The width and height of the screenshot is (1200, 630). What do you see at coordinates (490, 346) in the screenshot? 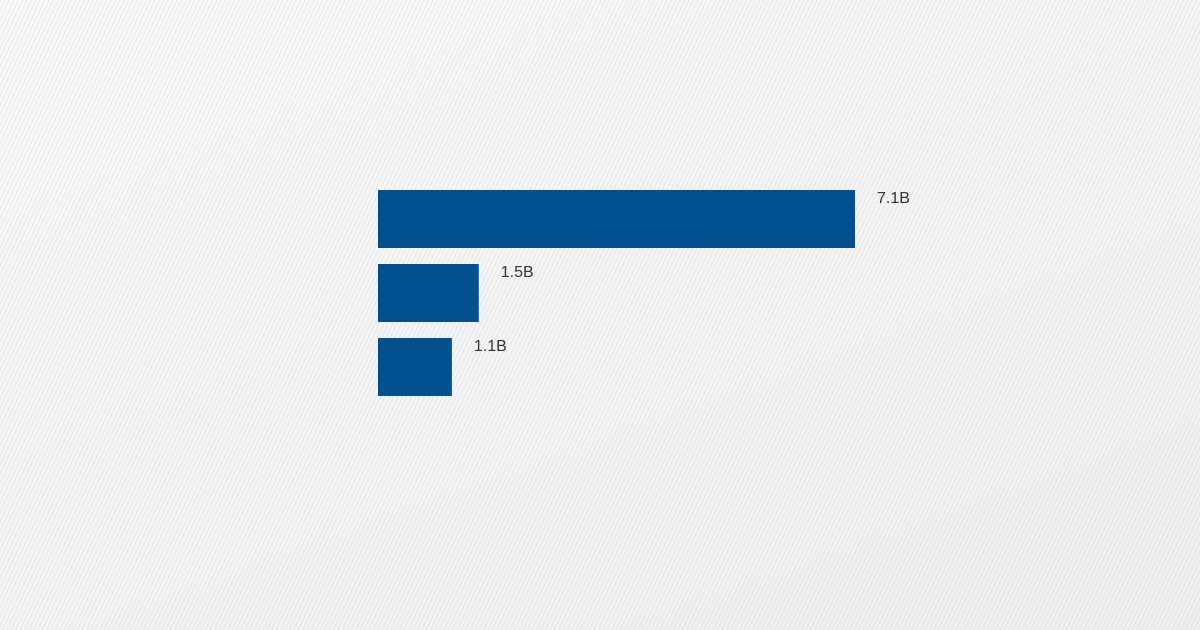
I see `value-label: 1.1B` at bounding box center [490, 346].